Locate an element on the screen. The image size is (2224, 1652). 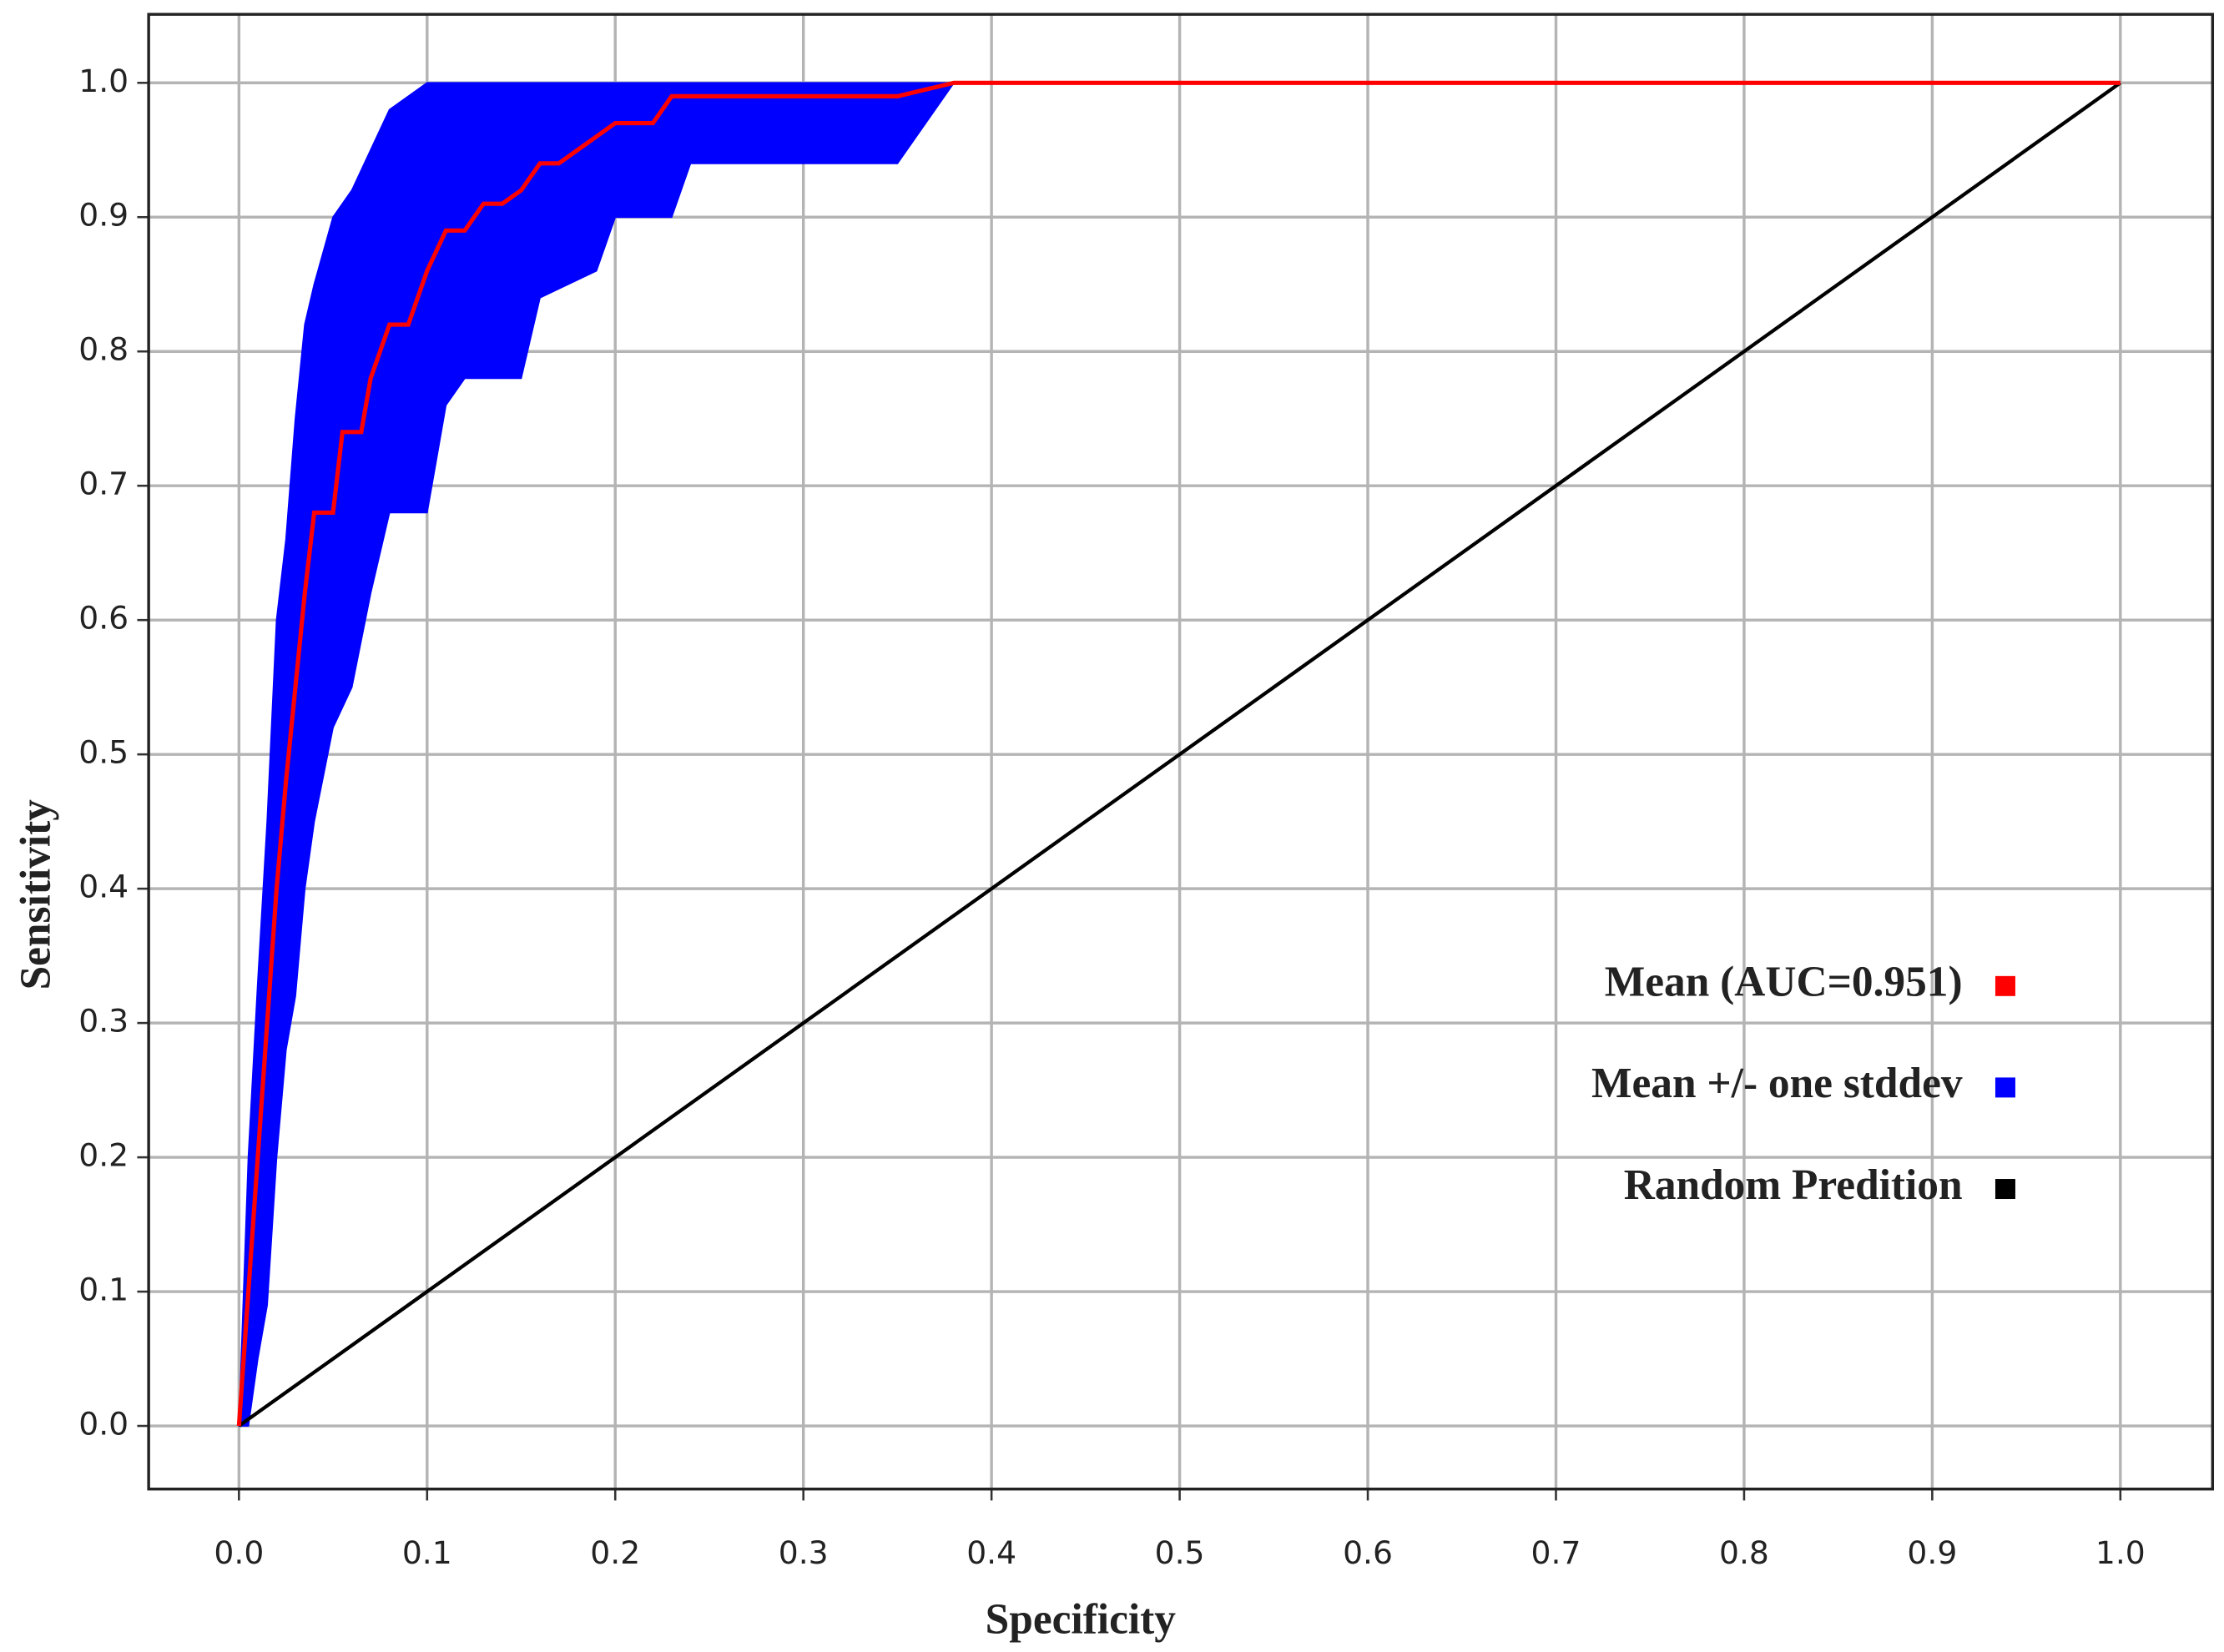
y-tick-label: 0.3 is located at coordinates (103, 1022).